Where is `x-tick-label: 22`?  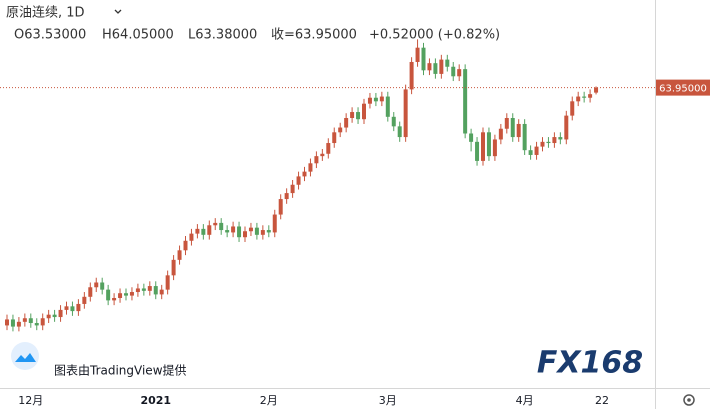 x-tick-label: 22 is located at coordinates (602, 400).